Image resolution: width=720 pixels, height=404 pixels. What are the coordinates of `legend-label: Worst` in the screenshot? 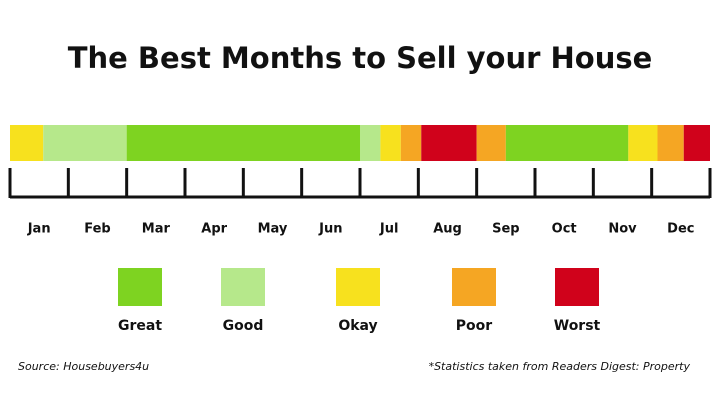 It's located at (577, 326).